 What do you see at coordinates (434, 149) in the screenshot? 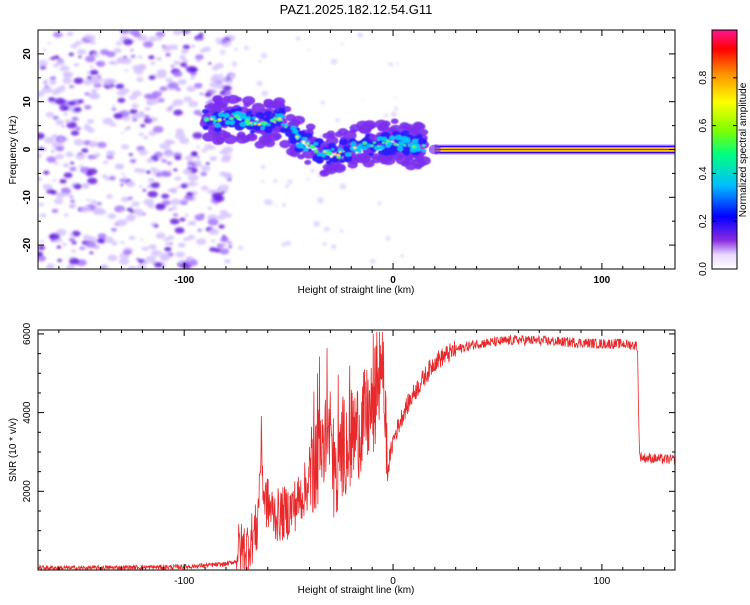
I see `carrier-onset` at bounding box center [434, 149].